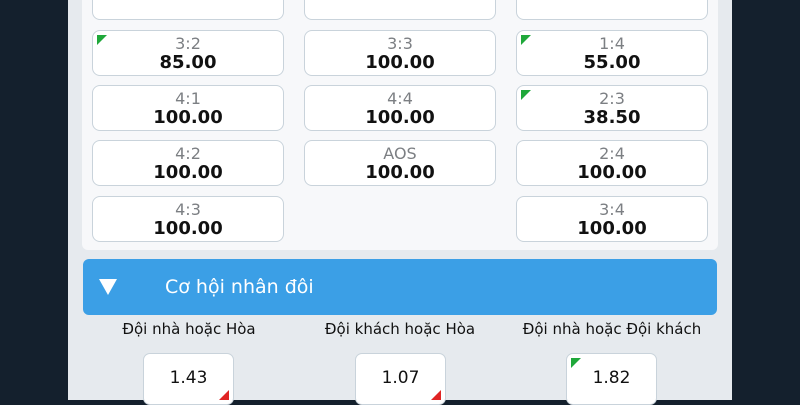 This screenshot has width=800, height=405. I want to click on score-odds-button: 4:4 100.00, so click(400, 108).